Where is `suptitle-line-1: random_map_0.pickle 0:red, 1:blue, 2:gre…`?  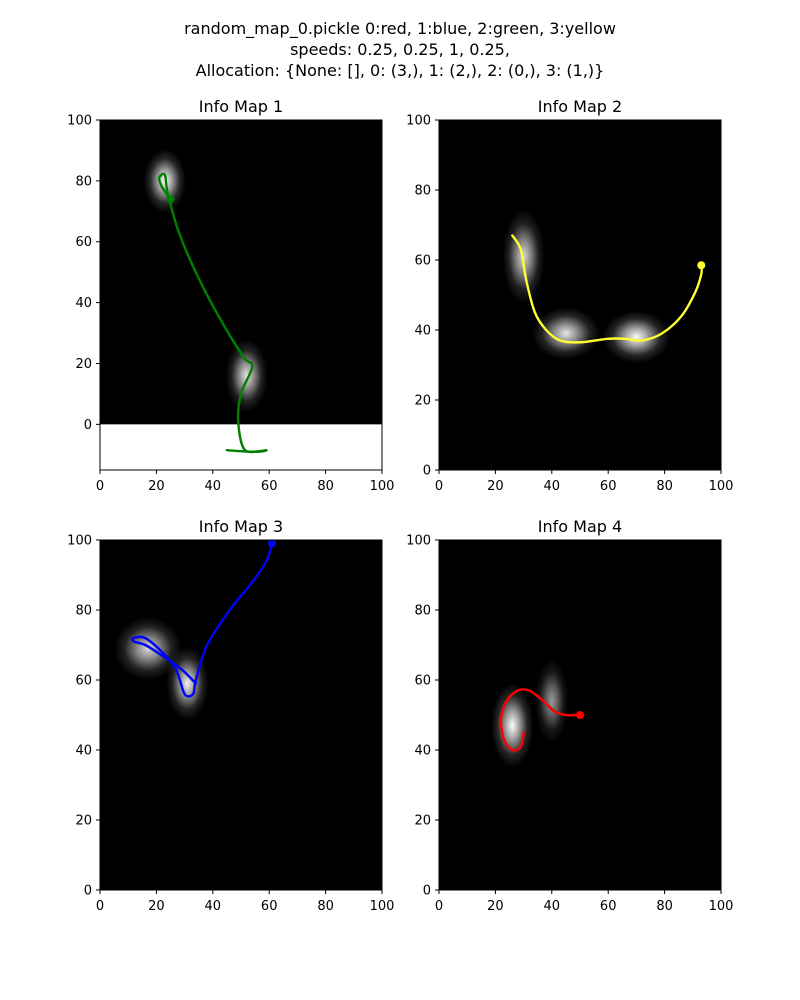 suptitle-line-1: random_map_0.pickle 0:red, 1:blue, 2:gre… is located at coordinates (400, 29).